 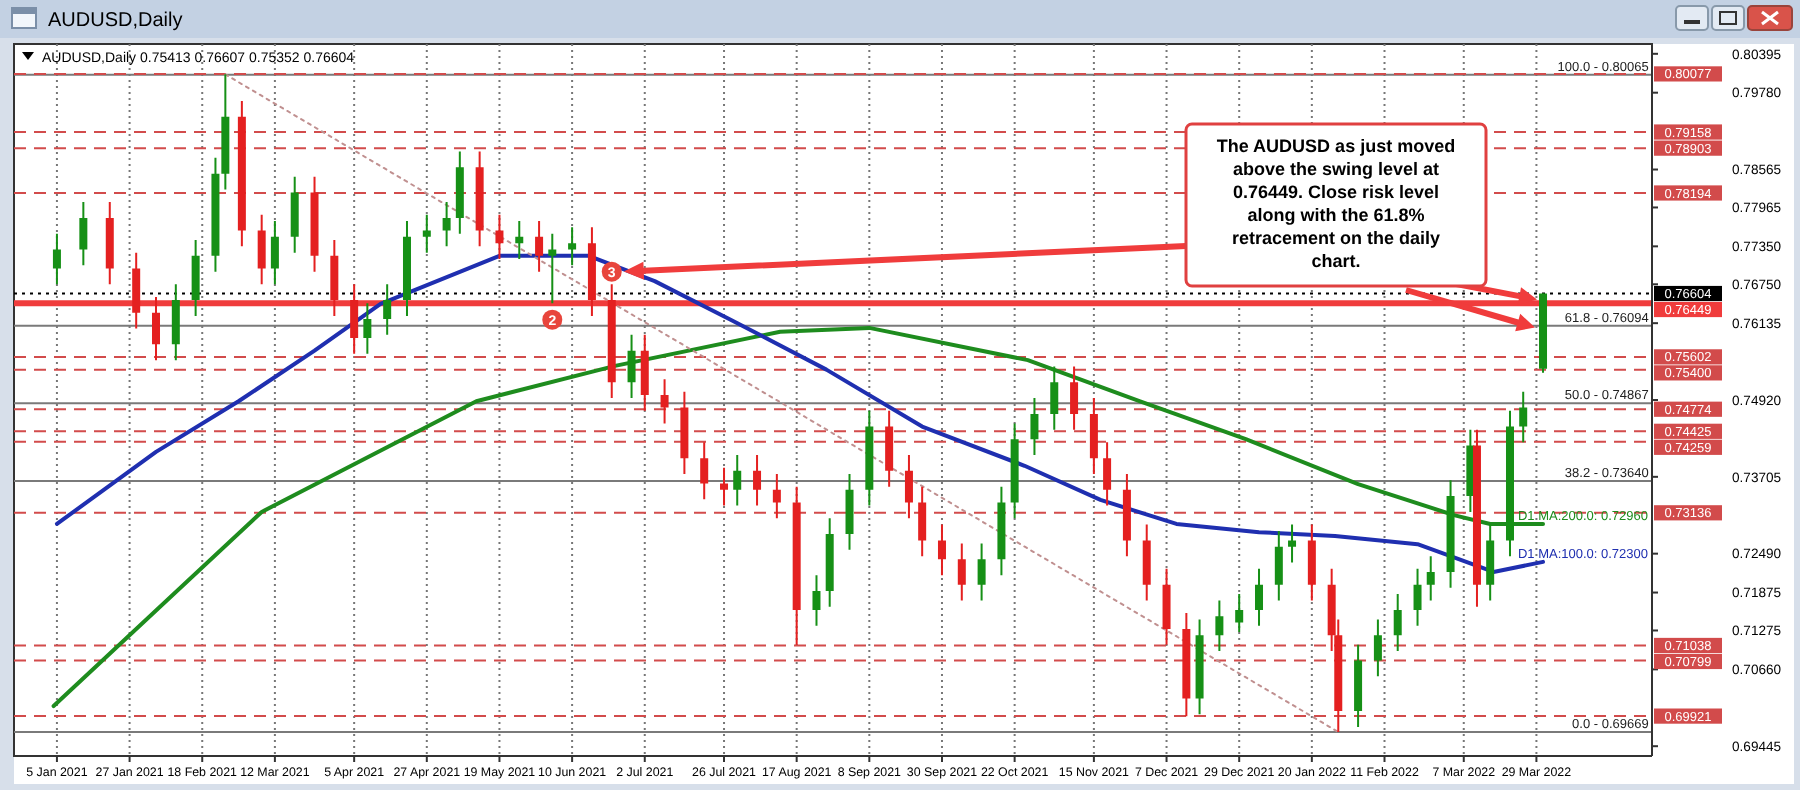 I want to click on annotation: The AUDUSD as just moved above the swing level at 0.76449. Close risk level along with the 61.8% retracement on the daily chart., so click(x=1336, y=203).